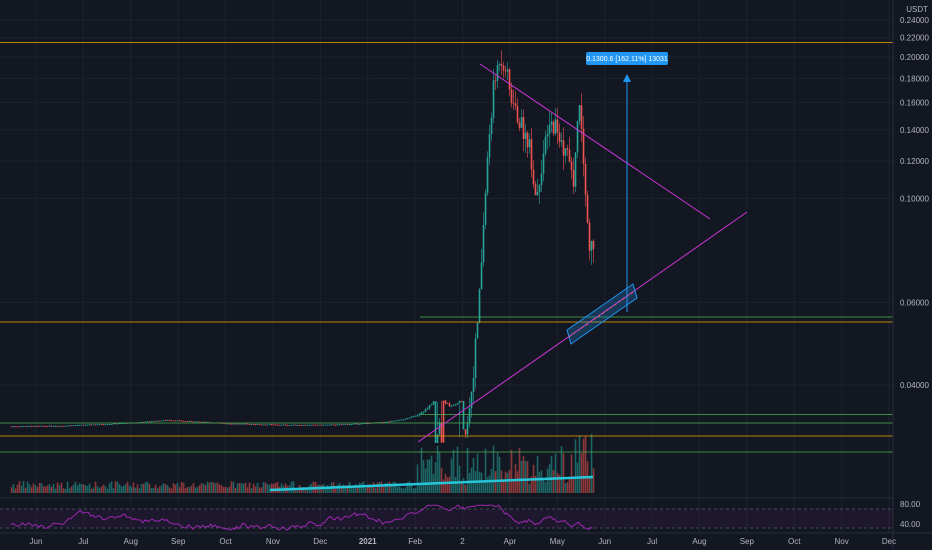 This screenshot has height=550, width=932. What do you see at coordinates (910, 524) in the screenshot?
I see `rsi-tick-label: 40.00` at bounding box center [910, 524].